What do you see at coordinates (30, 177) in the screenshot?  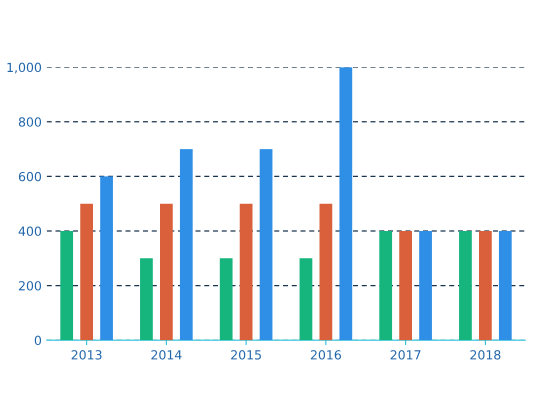 I see `y-tick-label: 600` at bounding box center [30, 177].